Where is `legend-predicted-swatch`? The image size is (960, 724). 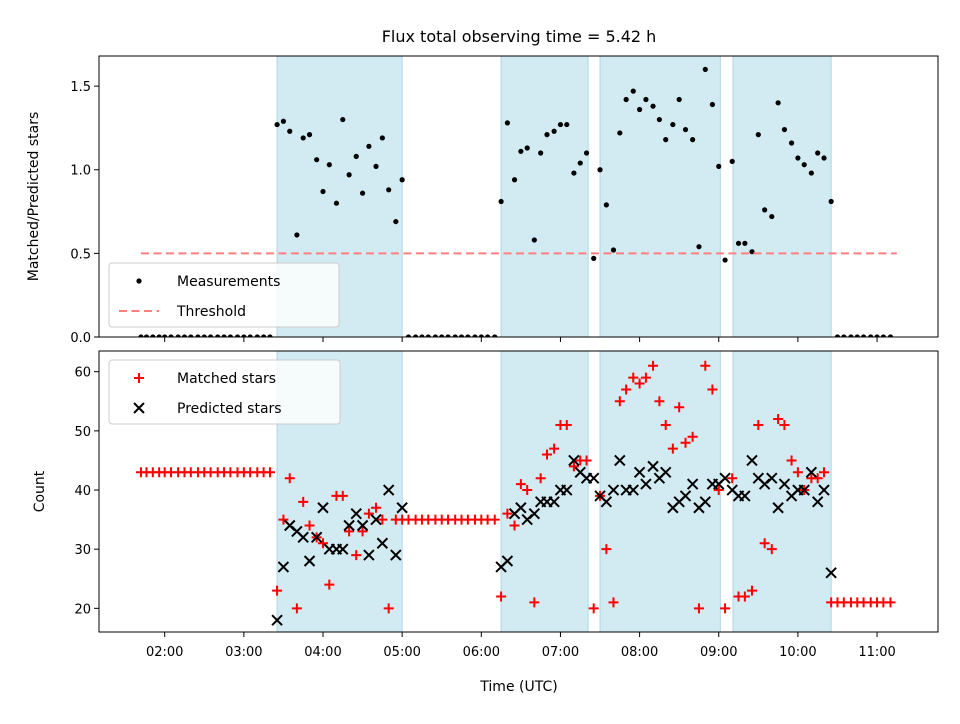
legend-predicted-swatch is located at coordinates (139, 408).